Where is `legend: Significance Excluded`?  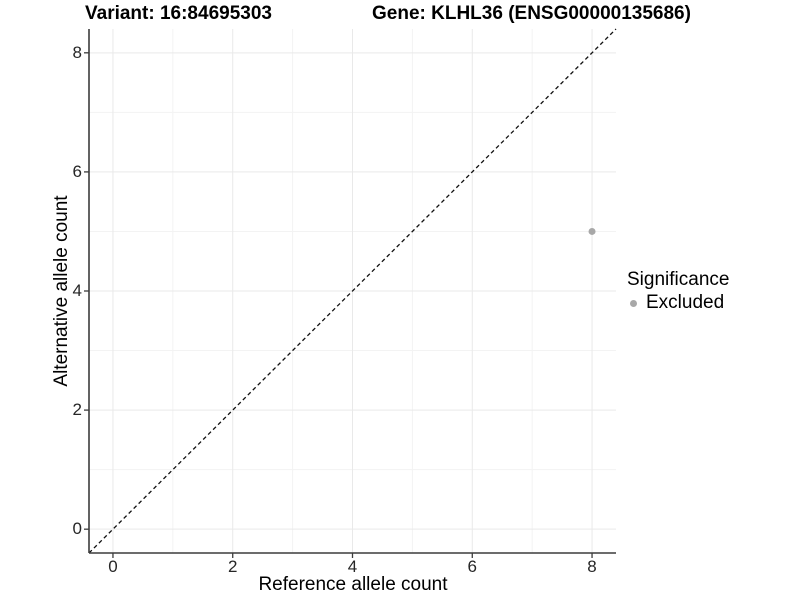 legend: Significance Excluded is located at coordinates (678, 291).